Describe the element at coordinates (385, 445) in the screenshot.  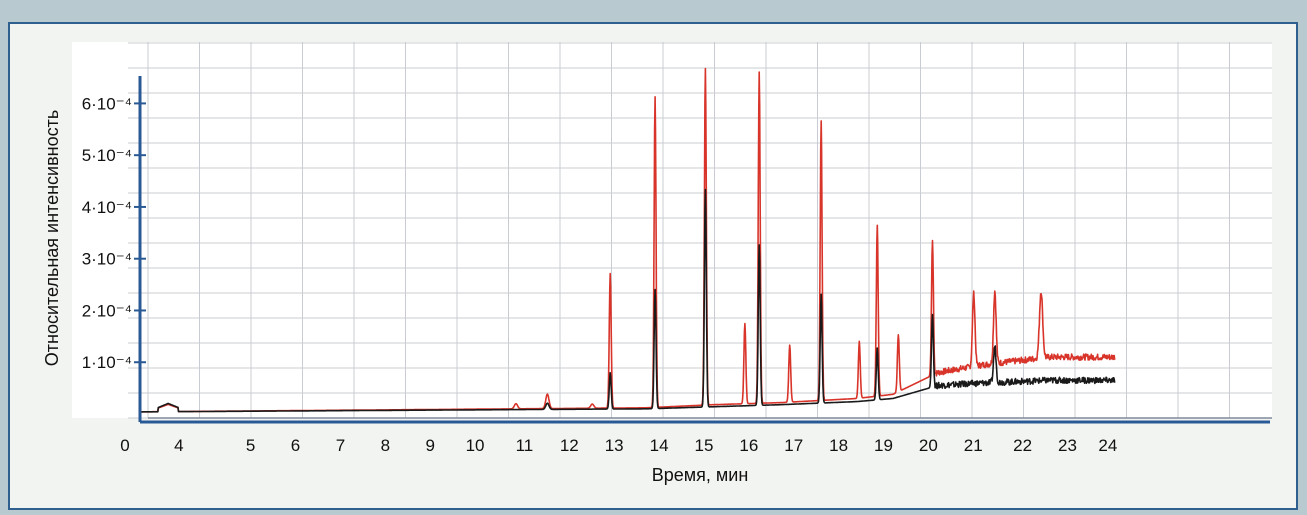
I see `x-tick-label: 8` at that location.